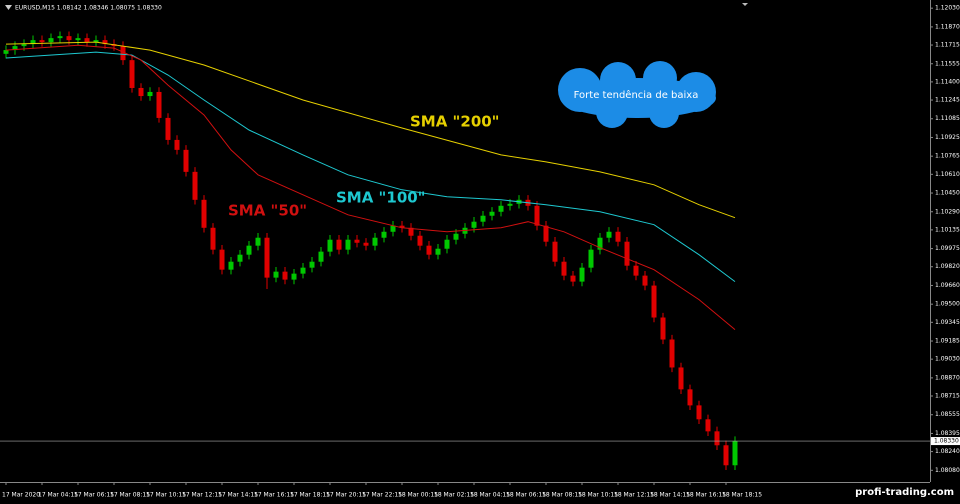 The image size is (960, 504). I want to click on x-tick-label: 18 Mar 14:15, so click(670, 495).